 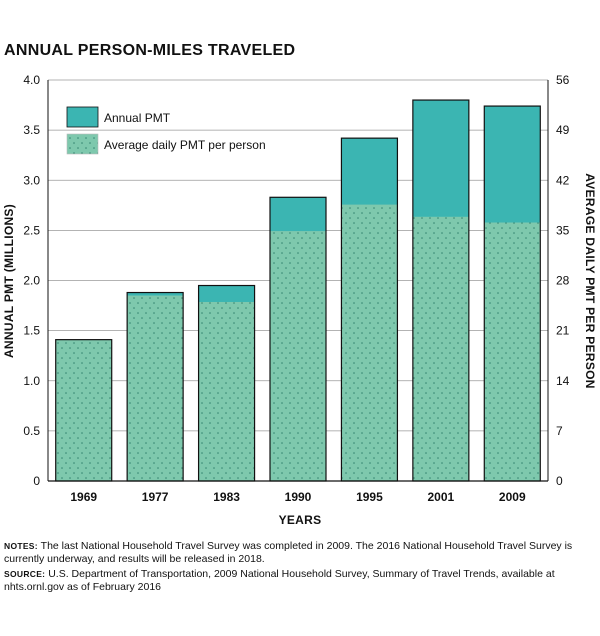 What do you see at coordinates (82, 144) in the screenshot?
I see `legend-swatch-avg-daily-pmt` at bounding box center [82, 144].